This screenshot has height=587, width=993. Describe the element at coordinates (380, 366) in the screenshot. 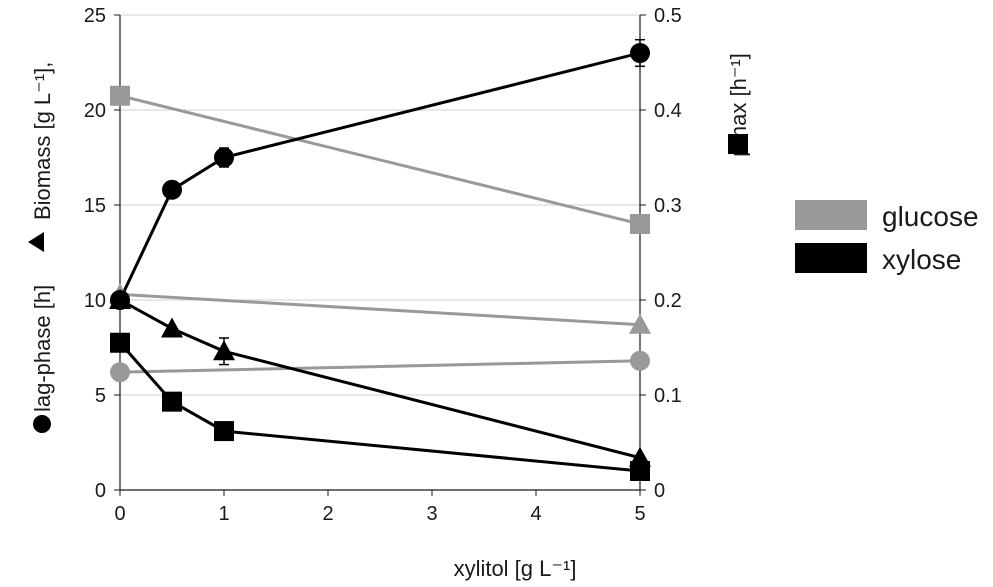

I see `series-line-glucose-lag-phase` at that location.